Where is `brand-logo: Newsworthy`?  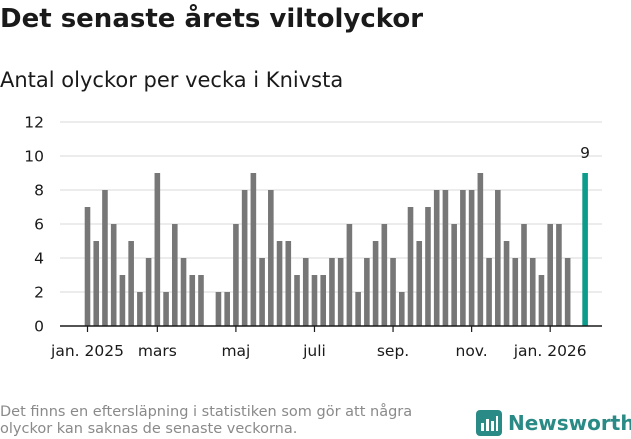
brand-logo: Newsworthy is located at coordinates (553, 423).